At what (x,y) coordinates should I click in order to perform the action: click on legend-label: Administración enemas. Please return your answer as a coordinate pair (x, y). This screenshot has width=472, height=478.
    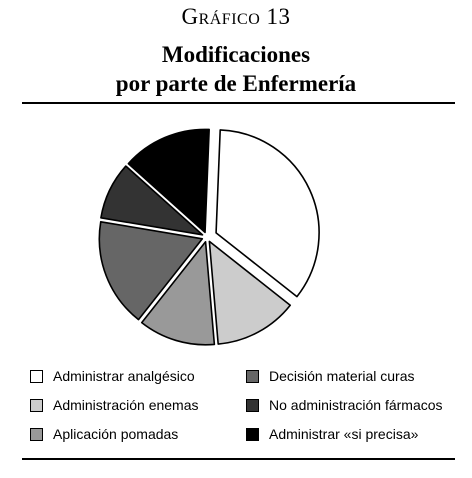
    Looking at the image, I should click on (126, 405).